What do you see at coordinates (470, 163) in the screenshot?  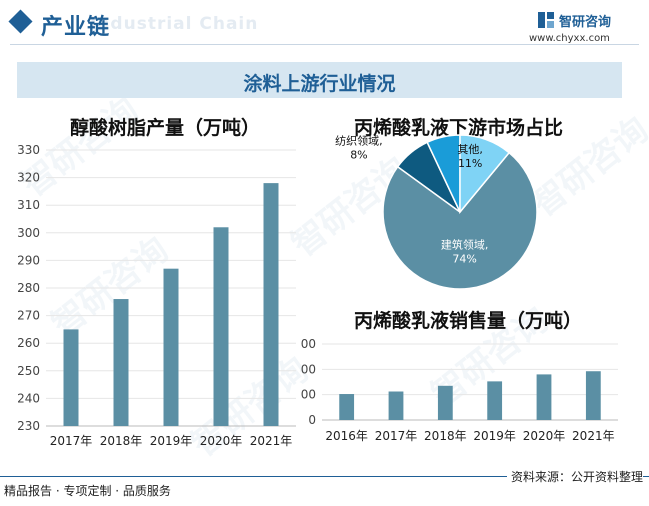 I see `pie-slice-percent: 11%` at bounding box center [470, 163].